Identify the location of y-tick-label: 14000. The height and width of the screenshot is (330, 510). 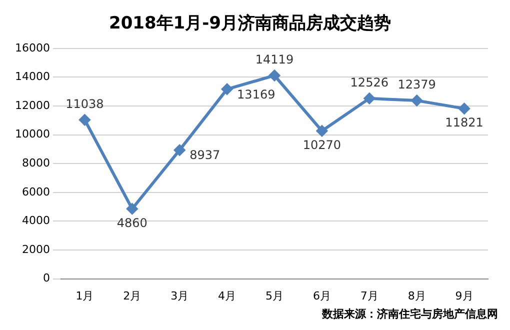
(32, 77).